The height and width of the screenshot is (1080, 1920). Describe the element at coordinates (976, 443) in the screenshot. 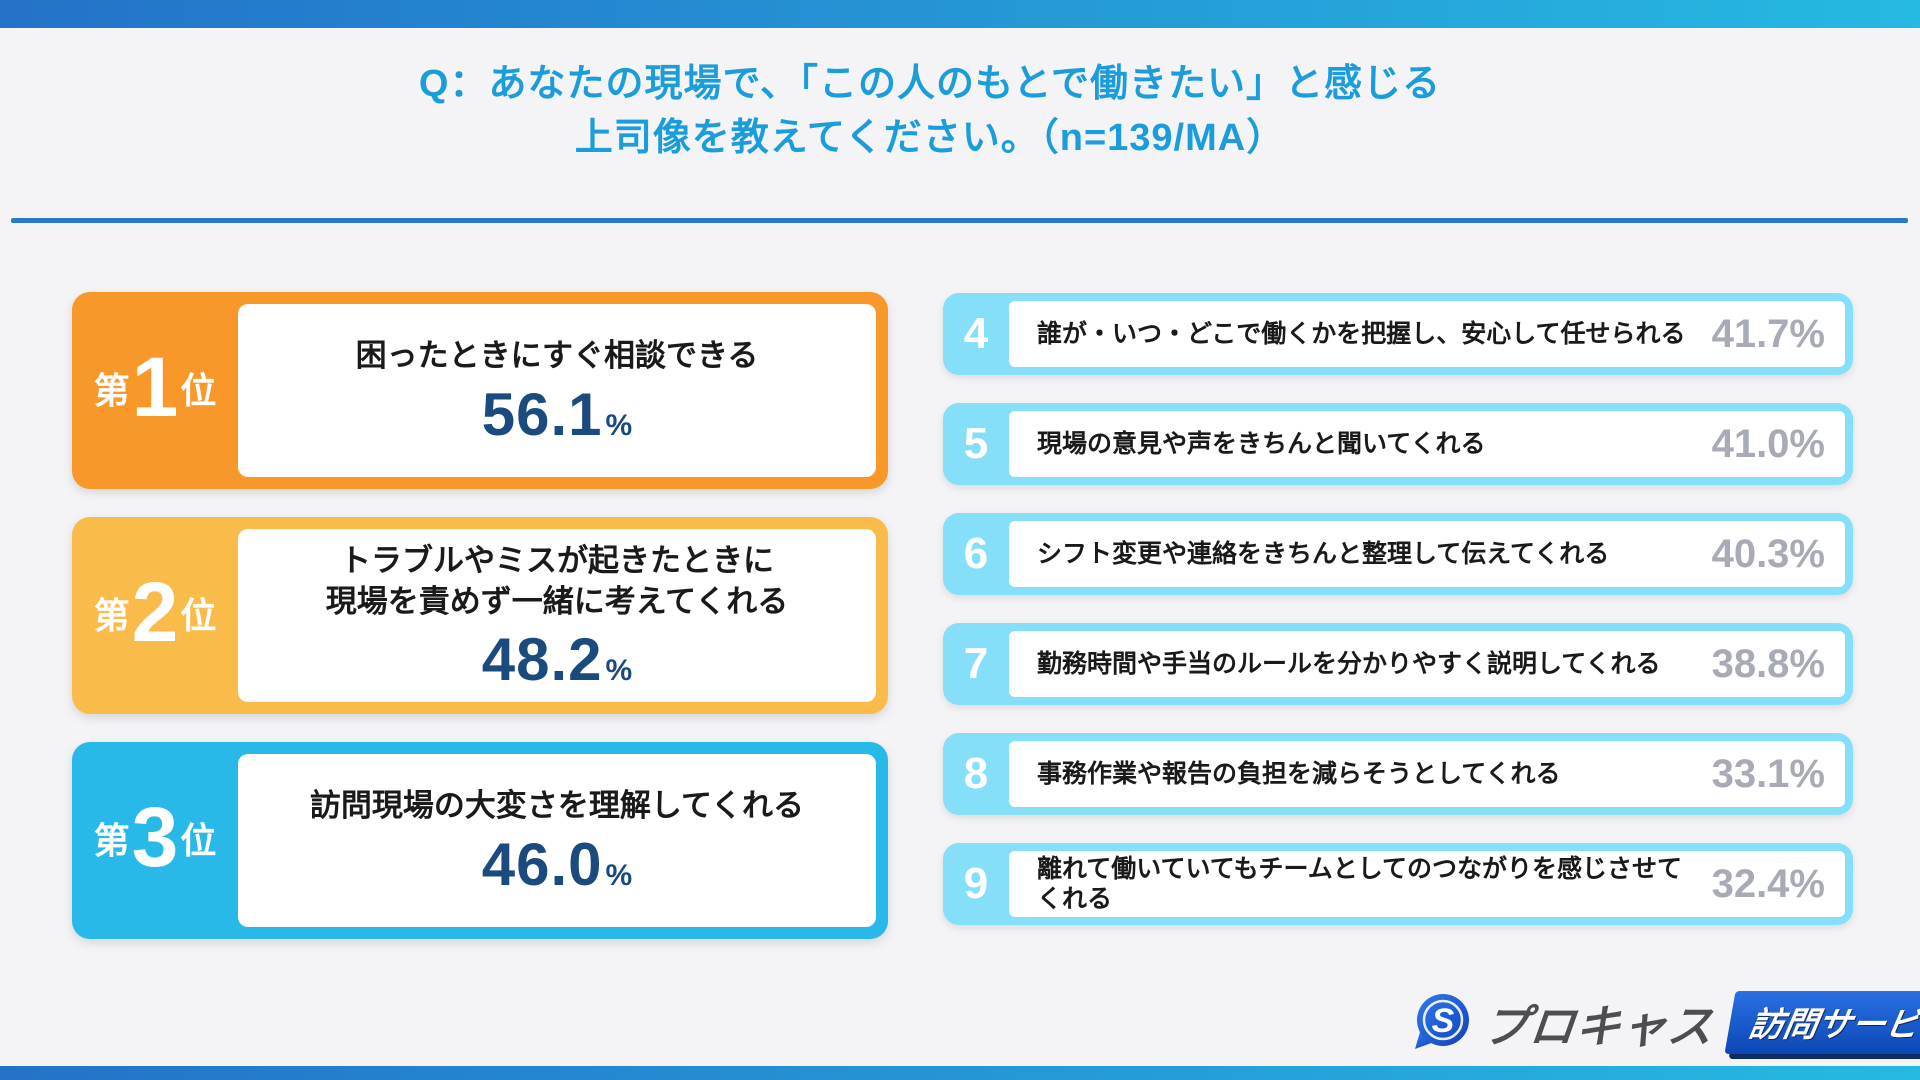

I see `rank-5-number: 5` at that location.